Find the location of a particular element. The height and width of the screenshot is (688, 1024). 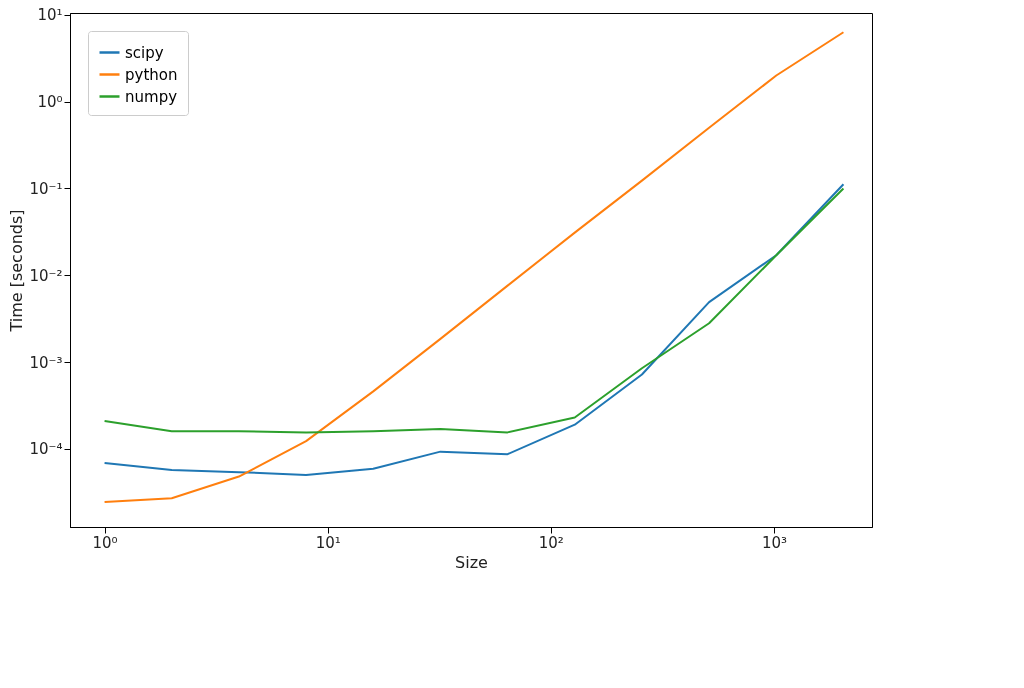

legend-label: python is located at coordinates (151, 74).